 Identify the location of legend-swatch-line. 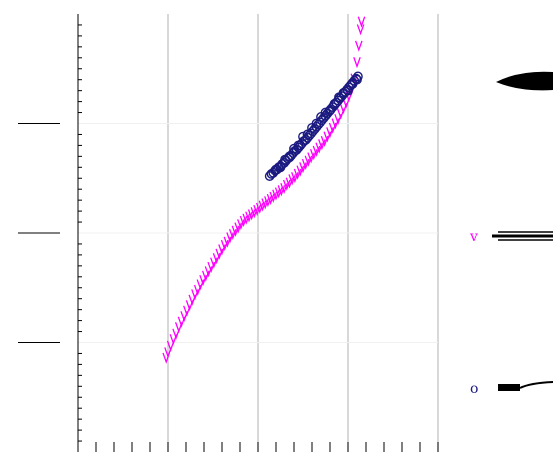
(536, 385).